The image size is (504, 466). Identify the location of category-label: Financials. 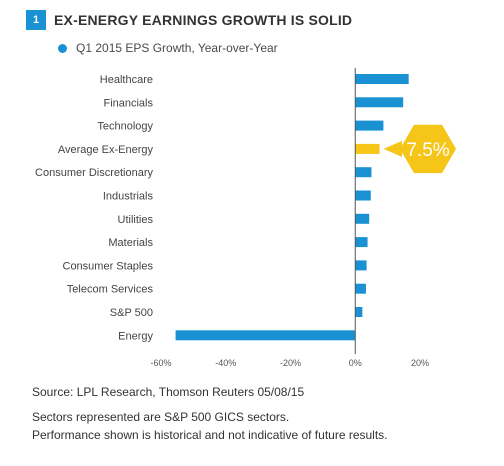
(128, 103).